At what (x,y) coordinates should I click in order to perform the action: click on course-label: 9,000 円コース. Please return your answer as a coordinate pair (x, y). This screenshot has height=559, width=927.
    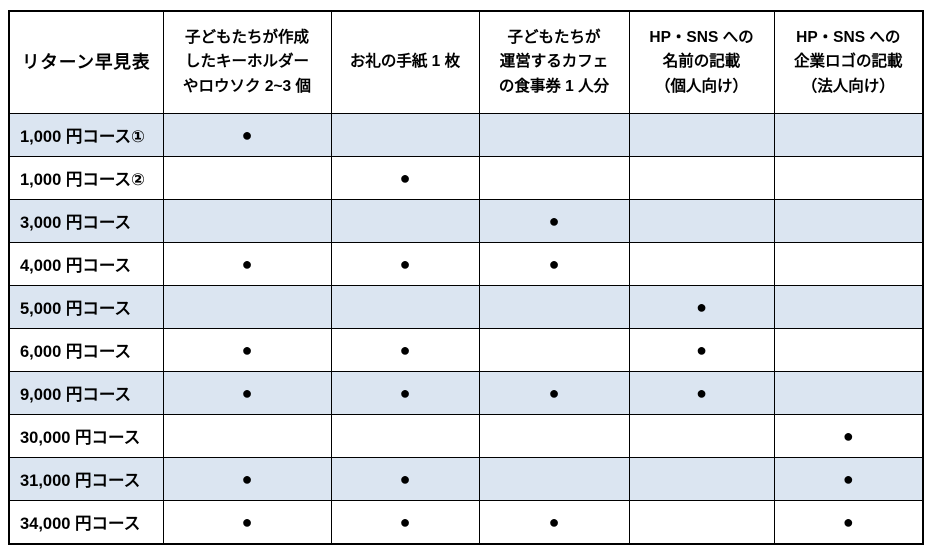
    Looking at the image, I should click on (86, 393).